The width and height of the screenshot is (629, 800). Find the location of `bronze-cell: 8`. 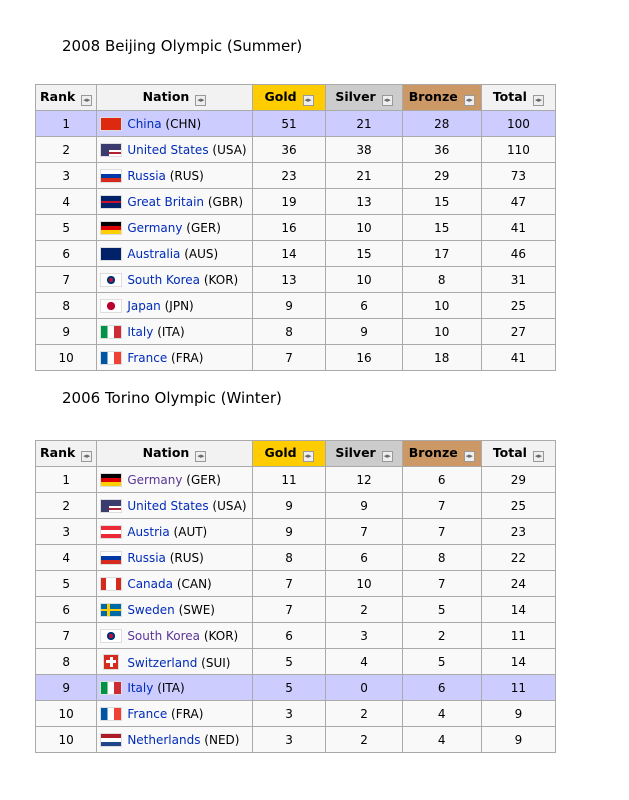

bronze-cell: 8 is located at coordinates (441, 279).